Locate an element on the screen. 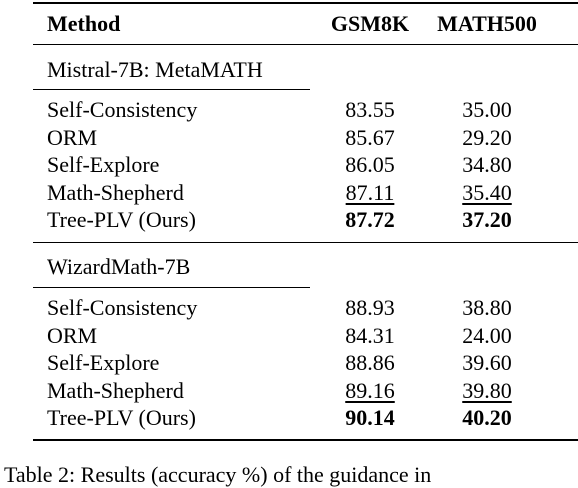 This screenshot has height=488, width=578. header-method: Method is located at coordinates (84, 23).